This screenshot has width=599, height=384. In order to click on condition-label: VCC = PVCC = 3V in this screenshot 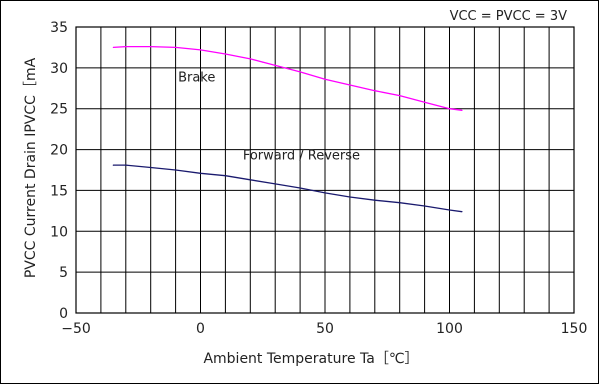, I will do `click(509, 16)`.